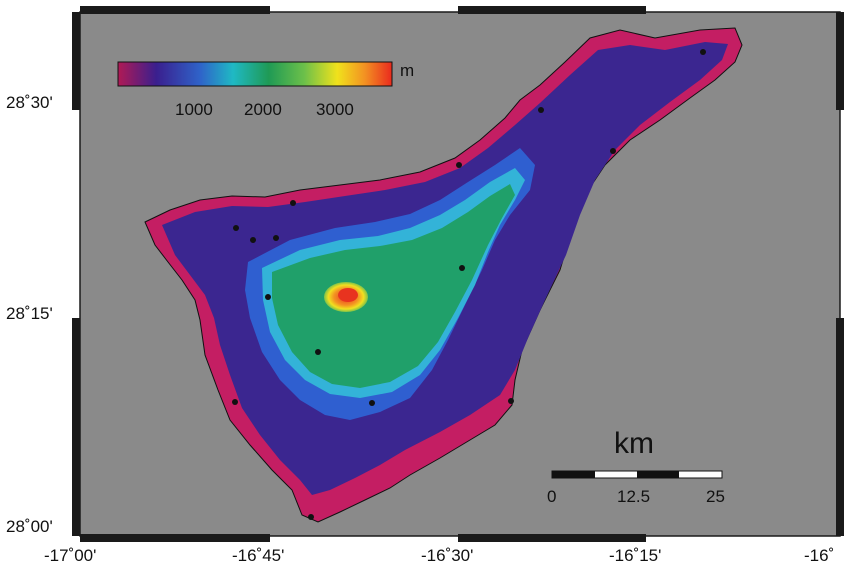 Image resolution: width=850 pixels, height=585 pixels. Describe the element at coordinates (335, 109) in the screenshot. I see `colorbar-tick-3000: 3000` at that location.